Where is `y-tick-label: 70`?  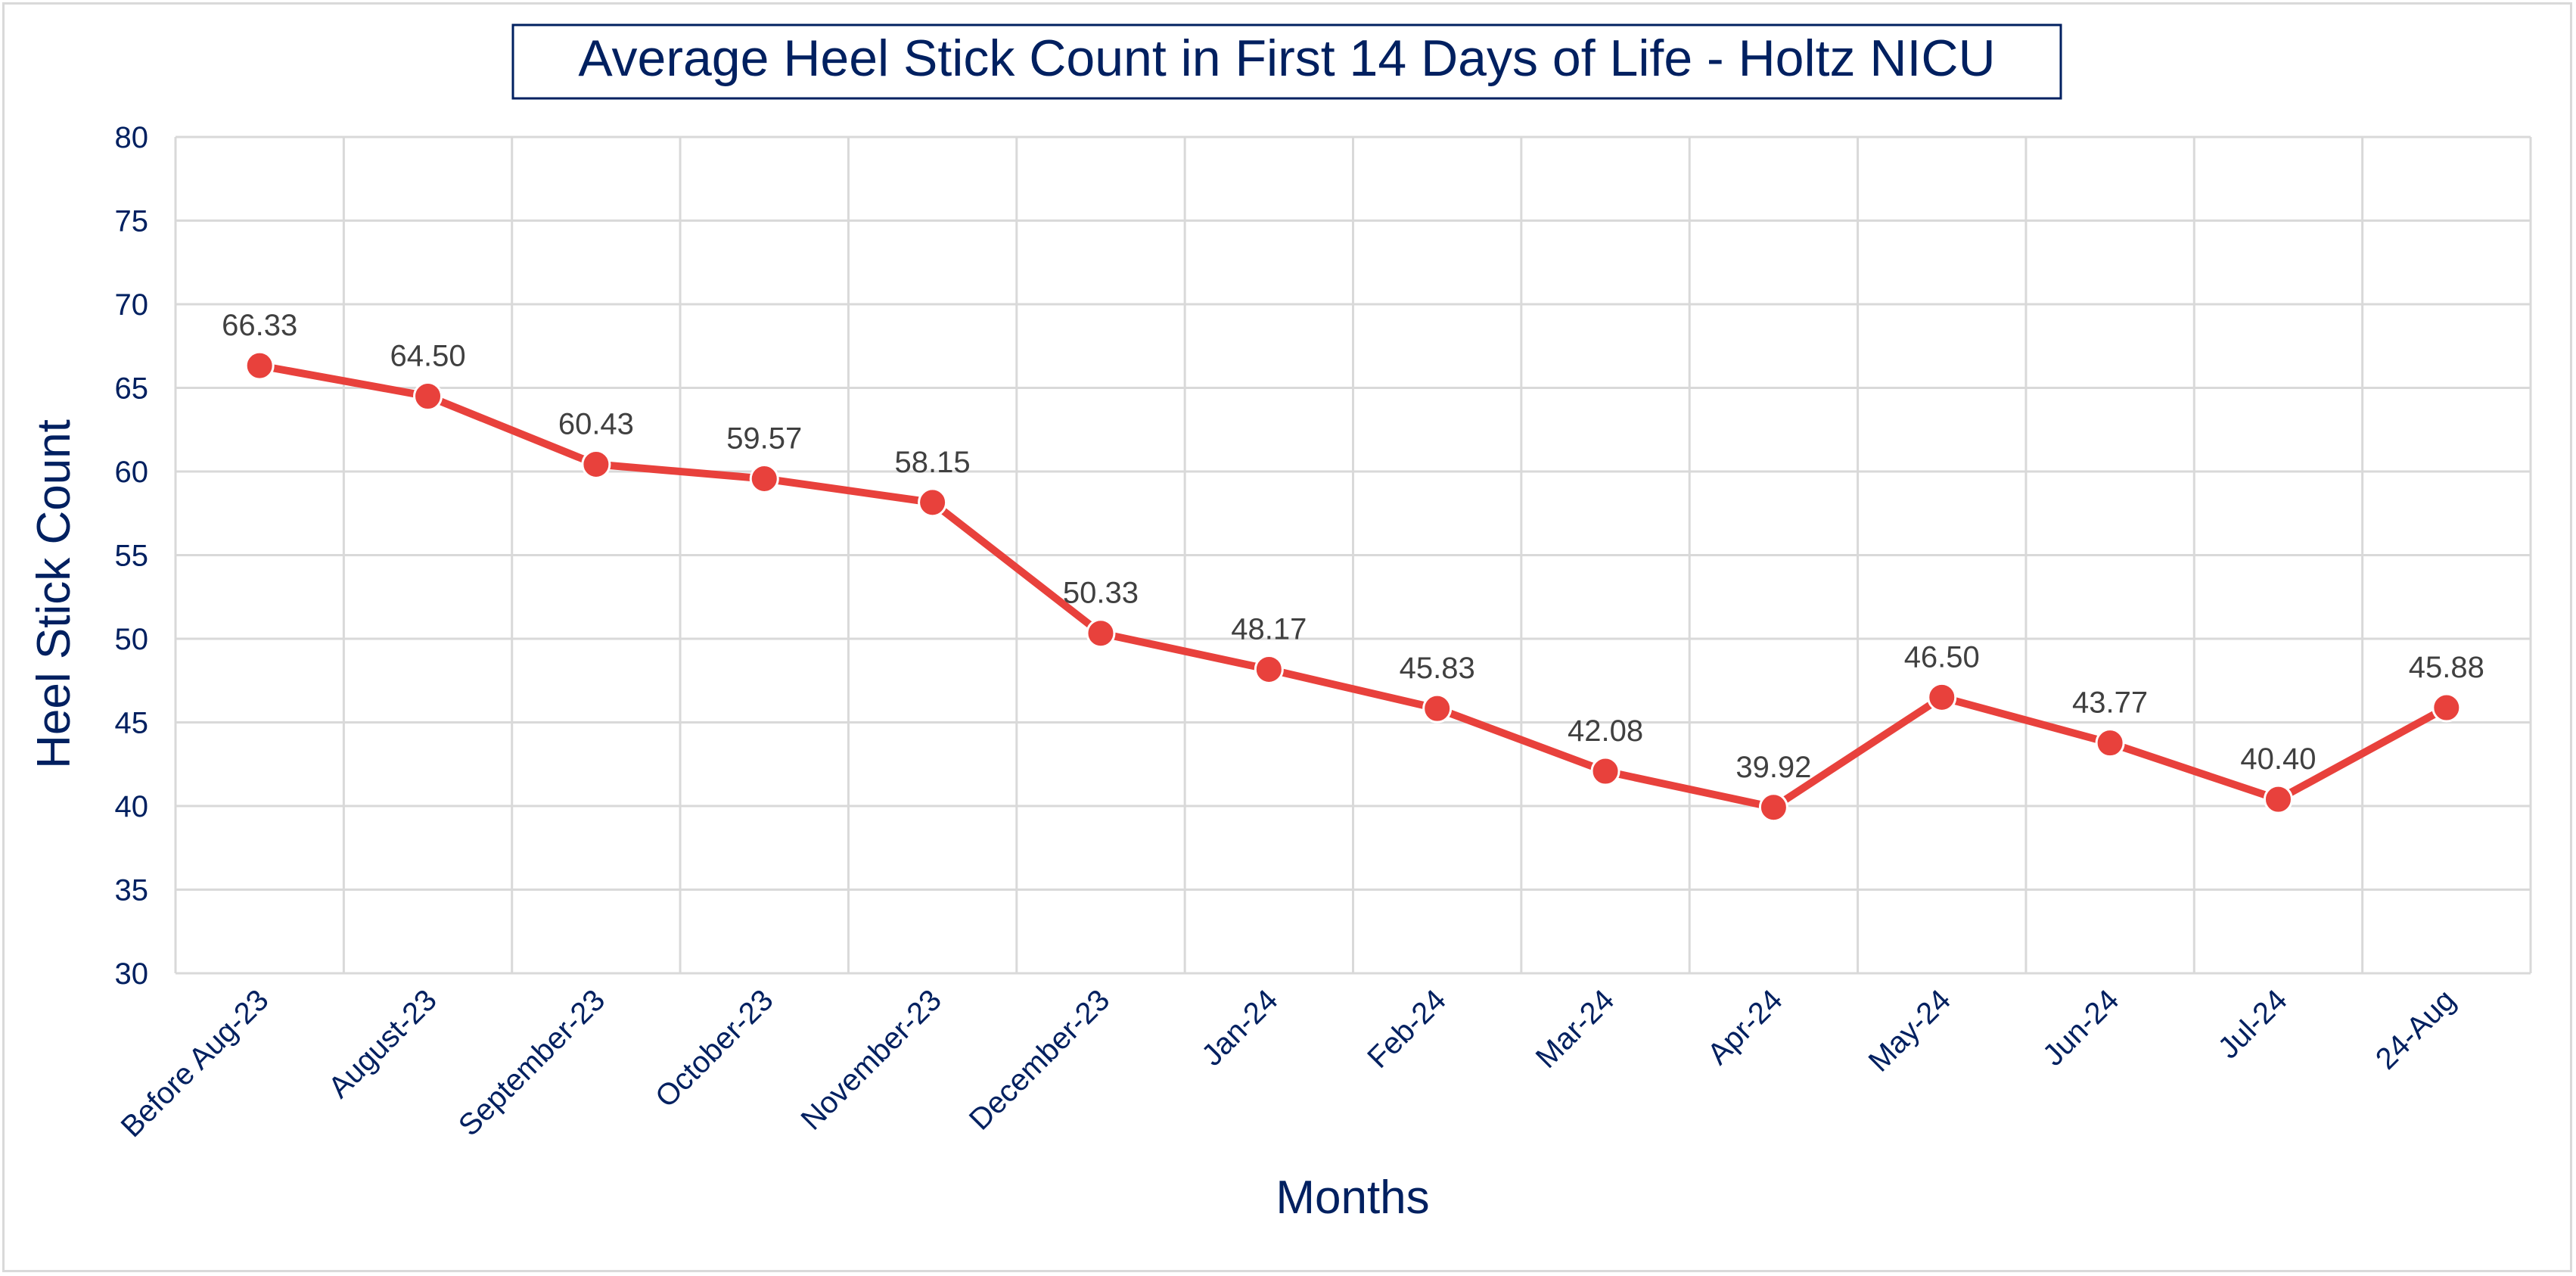 y-tick-label: 70 is located at coordinates (132, 305).